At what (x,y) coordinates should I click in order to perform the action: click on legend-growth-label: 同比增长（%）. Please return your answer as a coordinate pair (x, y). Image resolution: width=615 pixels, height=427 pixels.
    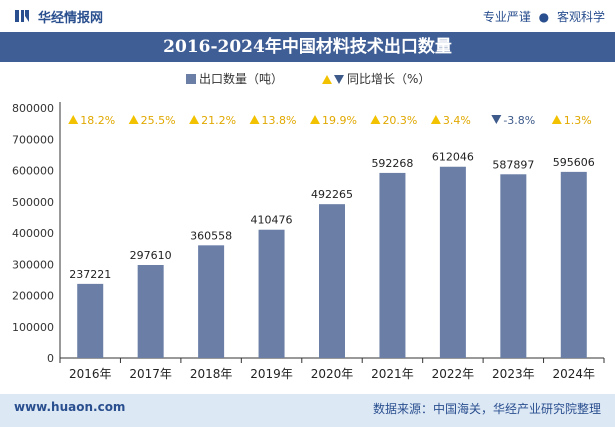
    Looking at the image, I should click on (388, 79).